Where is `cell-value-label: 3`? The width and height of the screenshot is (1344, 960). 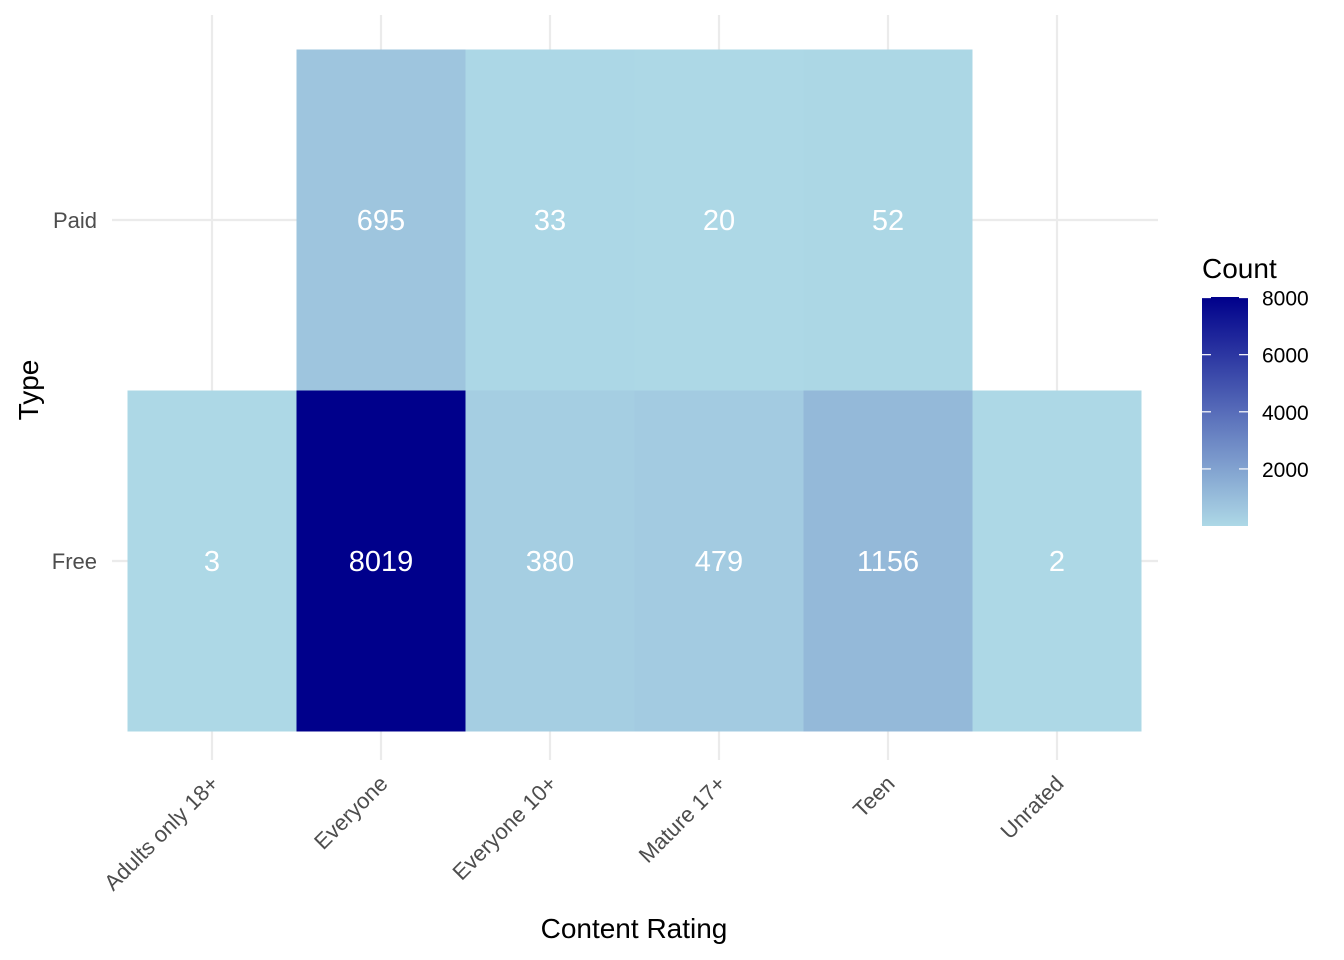 cell-value-label: 3 is located at coordinates (212, 562).